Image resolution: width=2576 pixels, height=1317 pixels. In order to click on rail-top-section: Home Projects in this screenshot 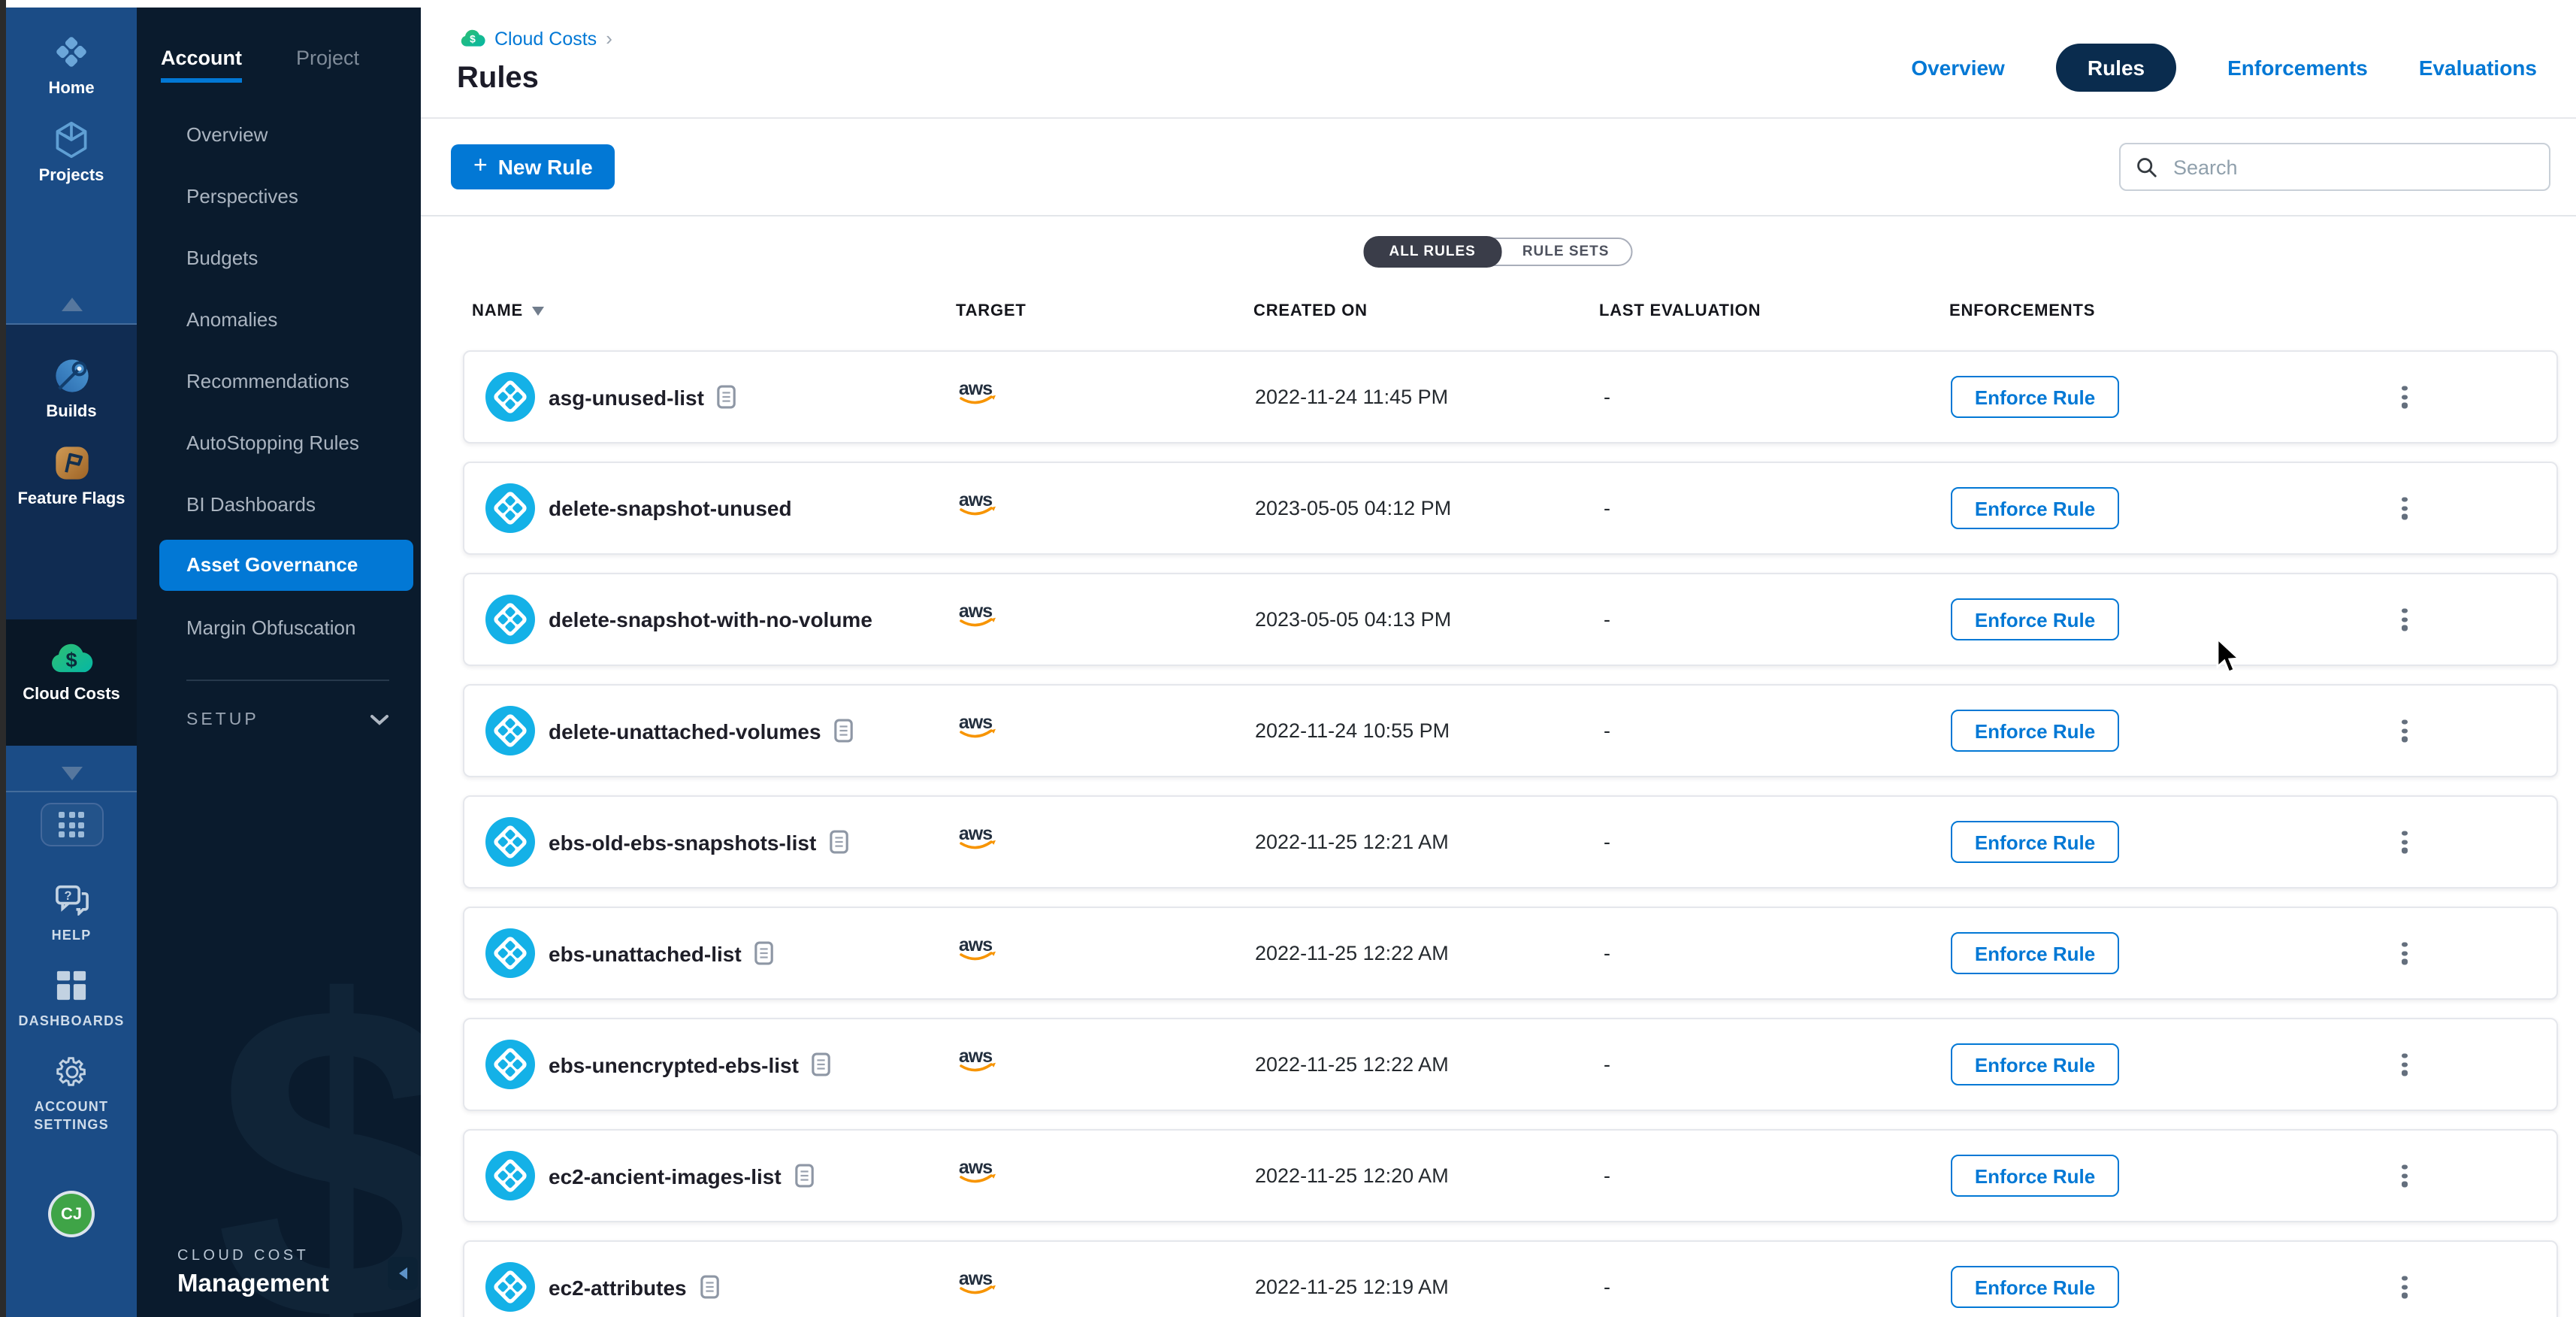, I will do `click(71, 147)`.